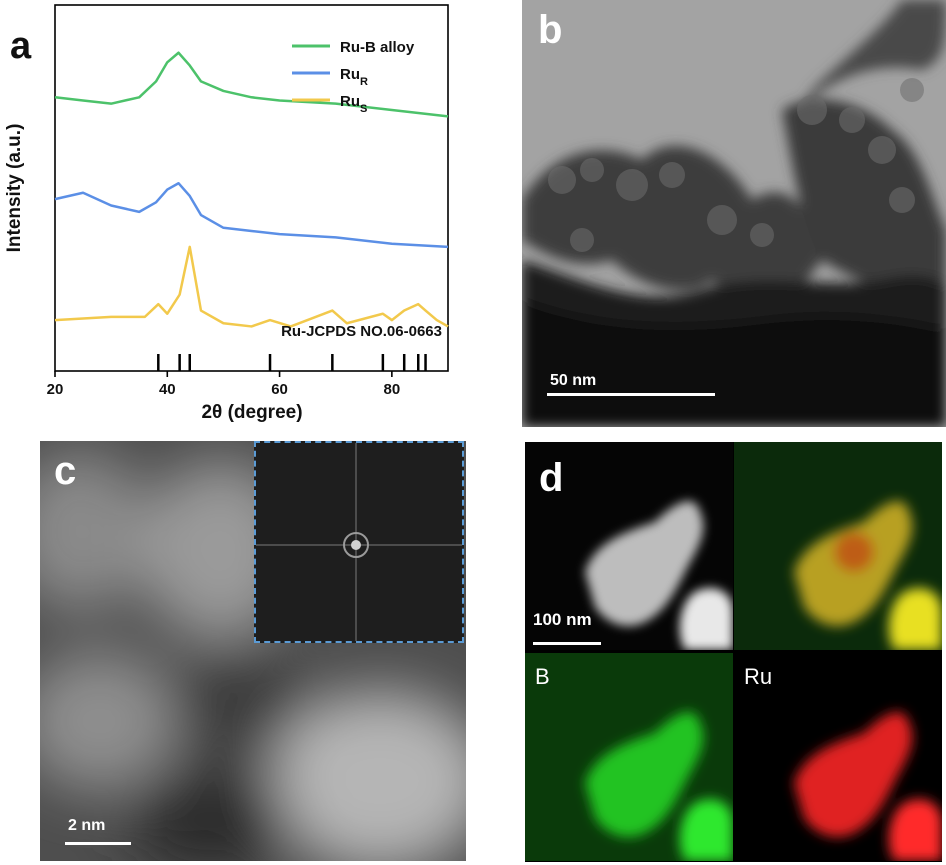 The width and height of the screenshot is (946, 865). What do you see at coordinates (573, 380) in the screenshot?
I see `scale-bar-label: 50 nm` at bounding box center [573, 380].